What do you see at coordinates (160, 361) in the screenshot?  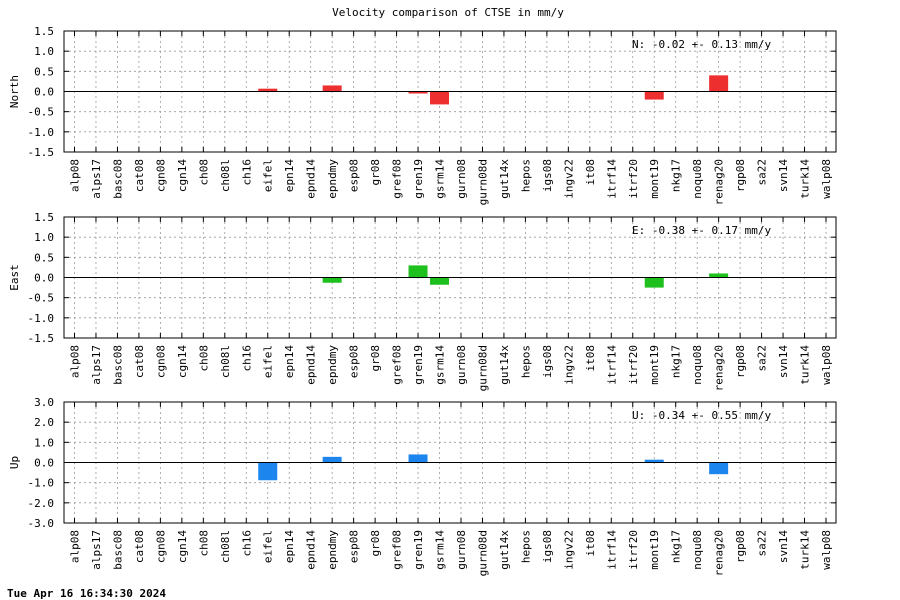 I see `x-tick-label: cgn08` at bounding box center [160, 361].